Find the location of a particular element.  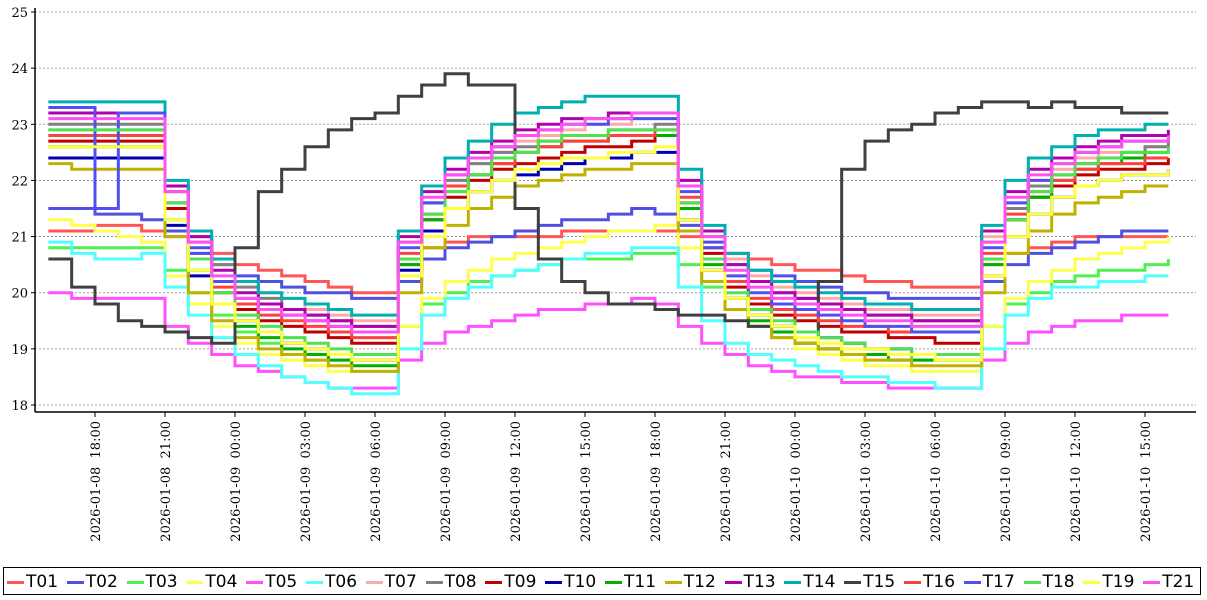

y-tick-label: 19 is located at coordinates (19, 350).